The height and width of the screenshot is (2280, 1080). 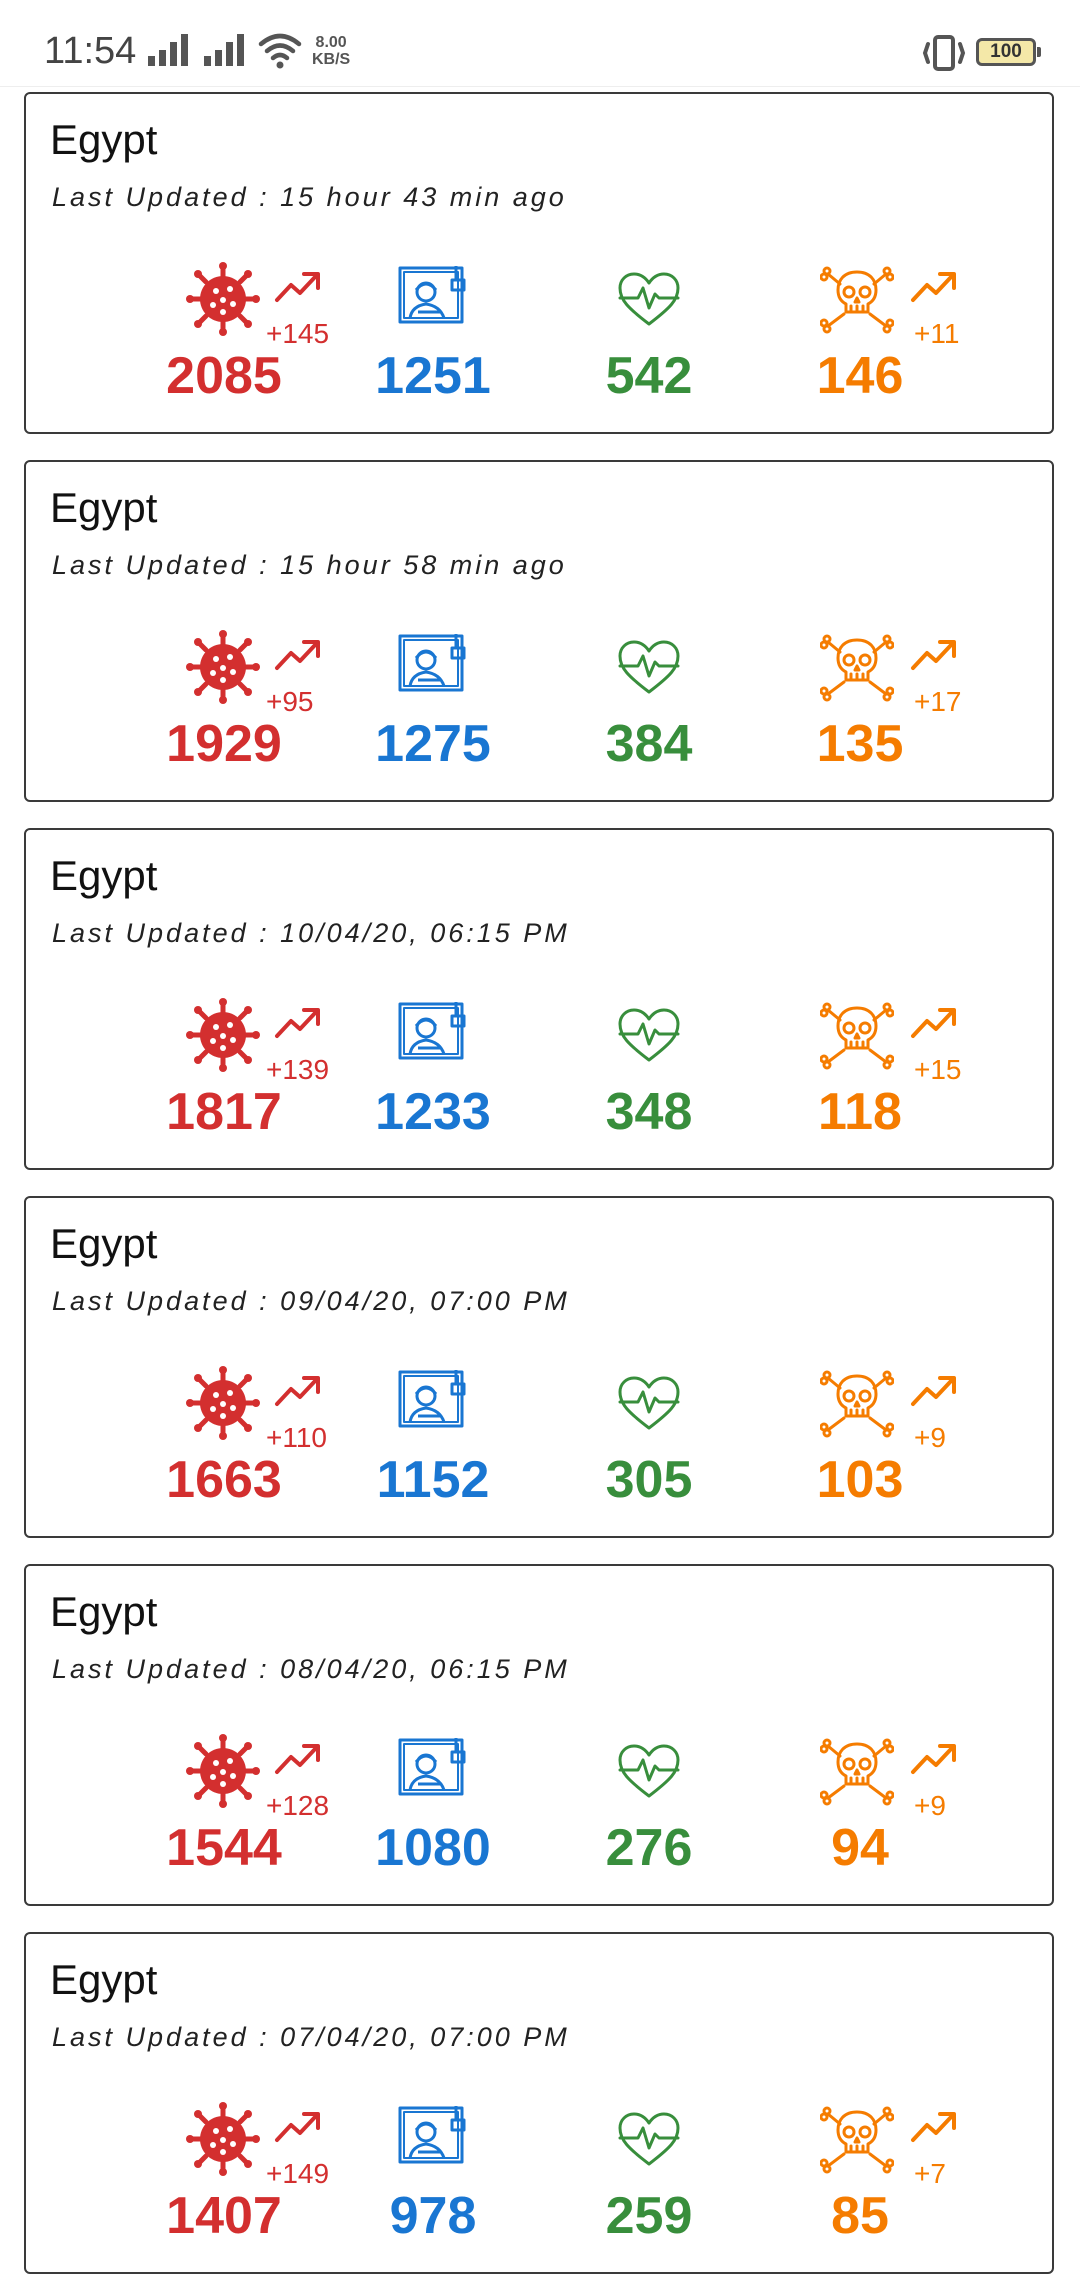 I want to click on active-count: 1233, so click(x=433, y=1112).